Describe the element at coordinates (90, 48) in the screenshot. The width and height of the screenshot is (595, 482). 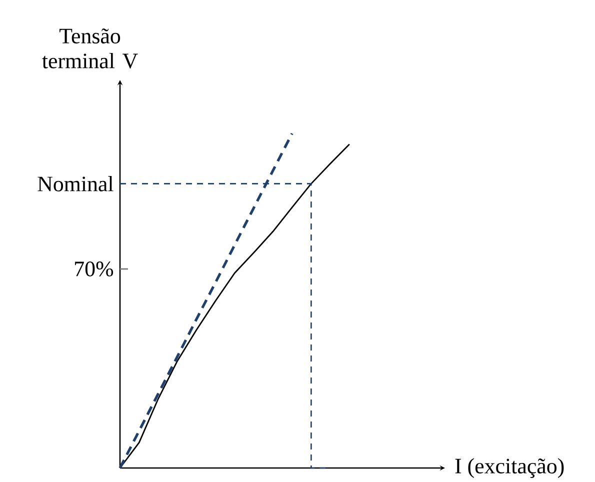
I see `y-axis-title: Tensão terminal V` at that location.